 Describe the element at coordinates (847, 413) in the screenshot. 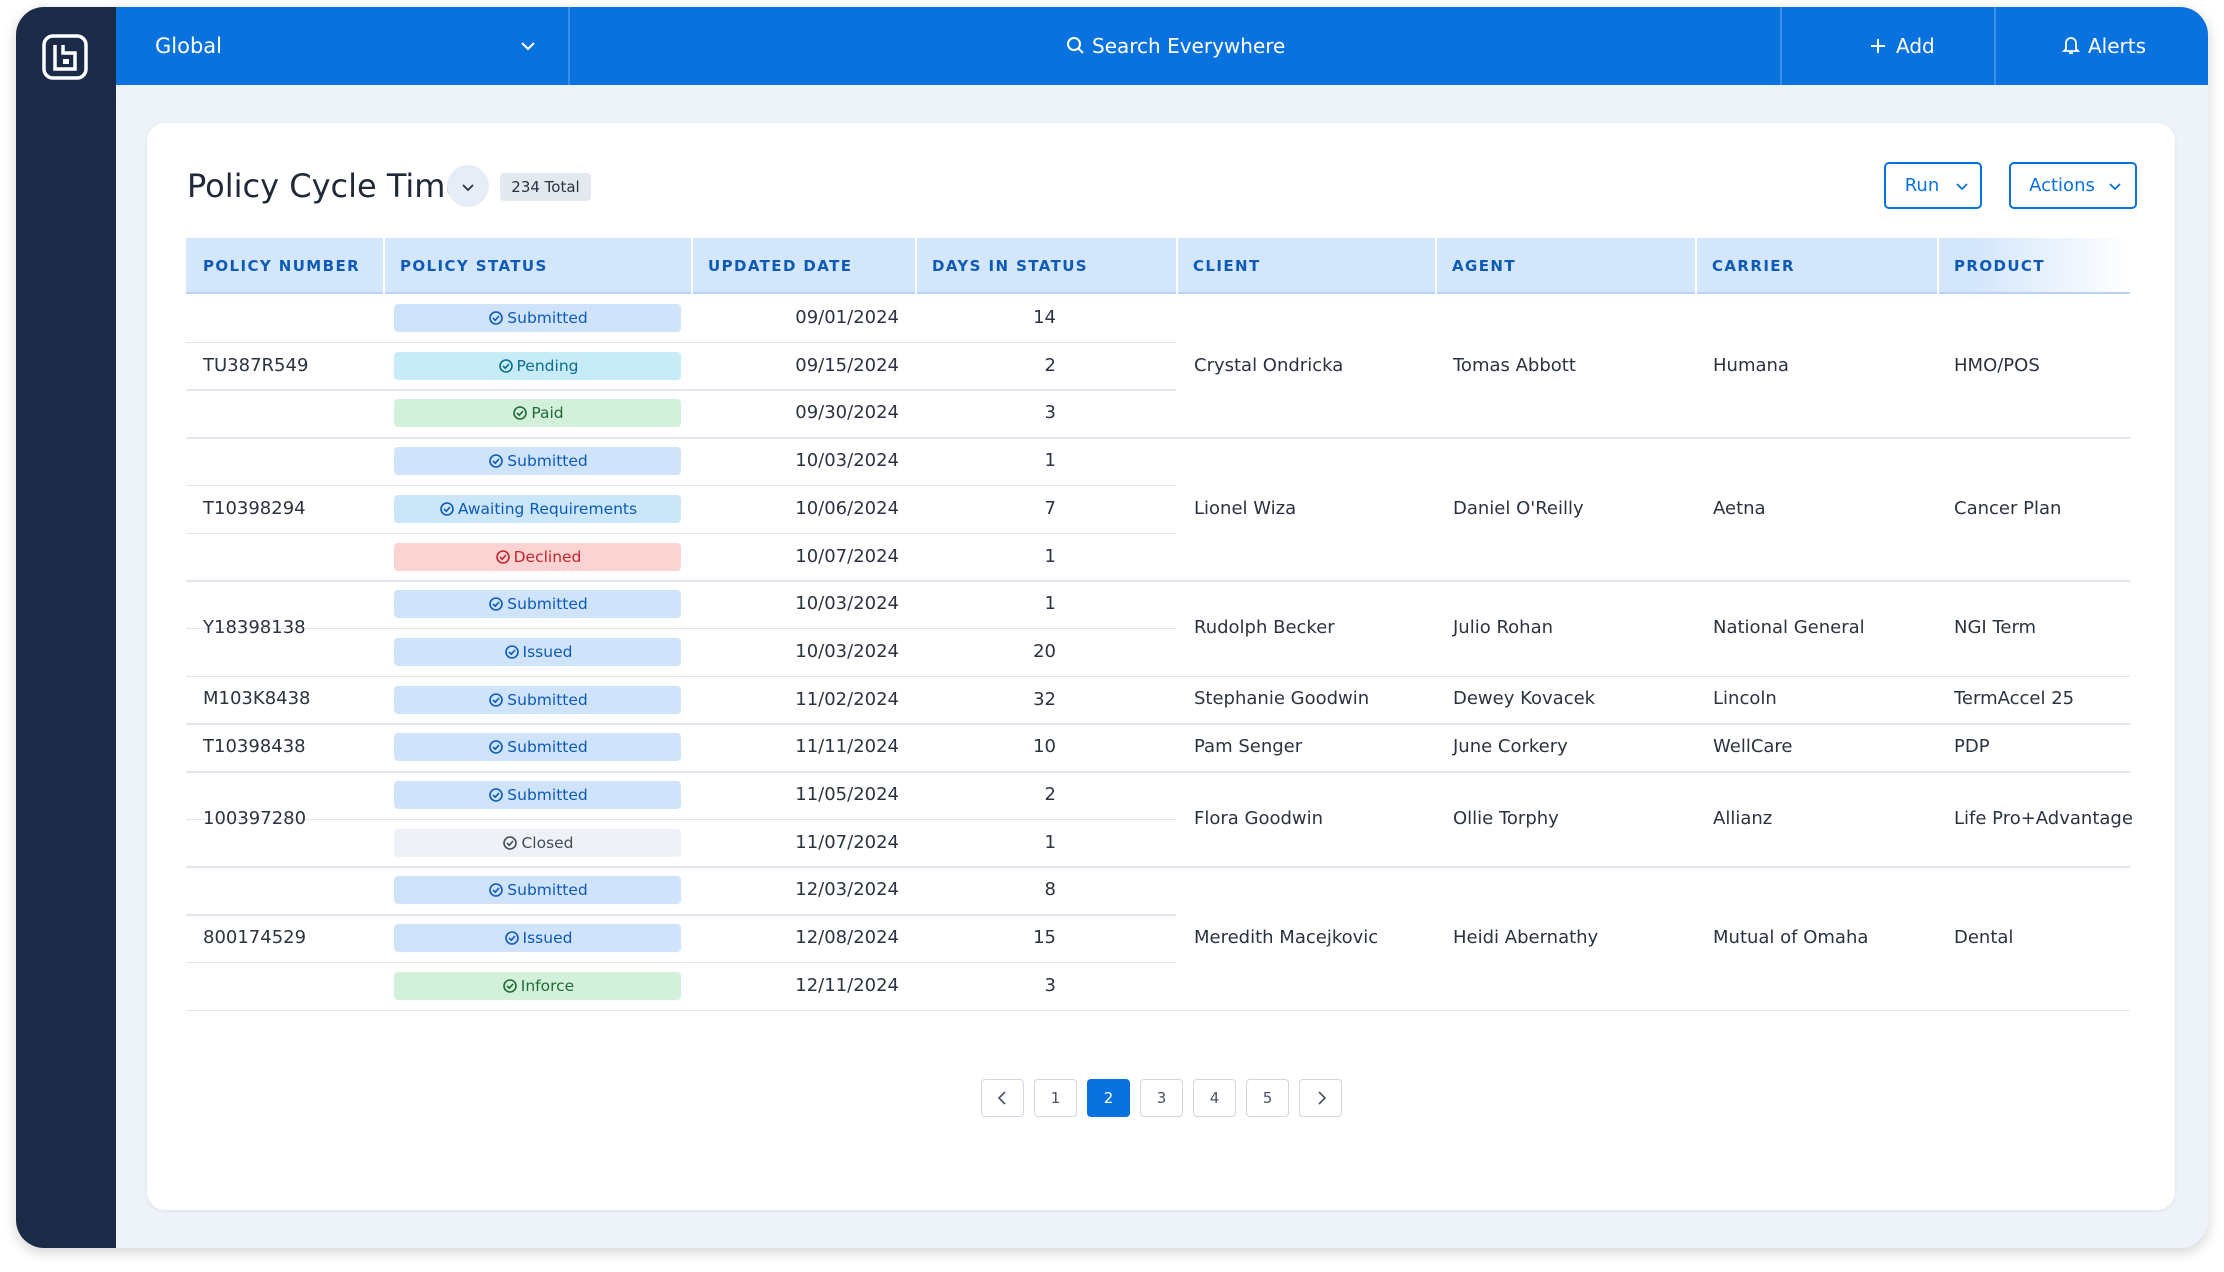

I see `updated-date: 09/30/2024` at that location.